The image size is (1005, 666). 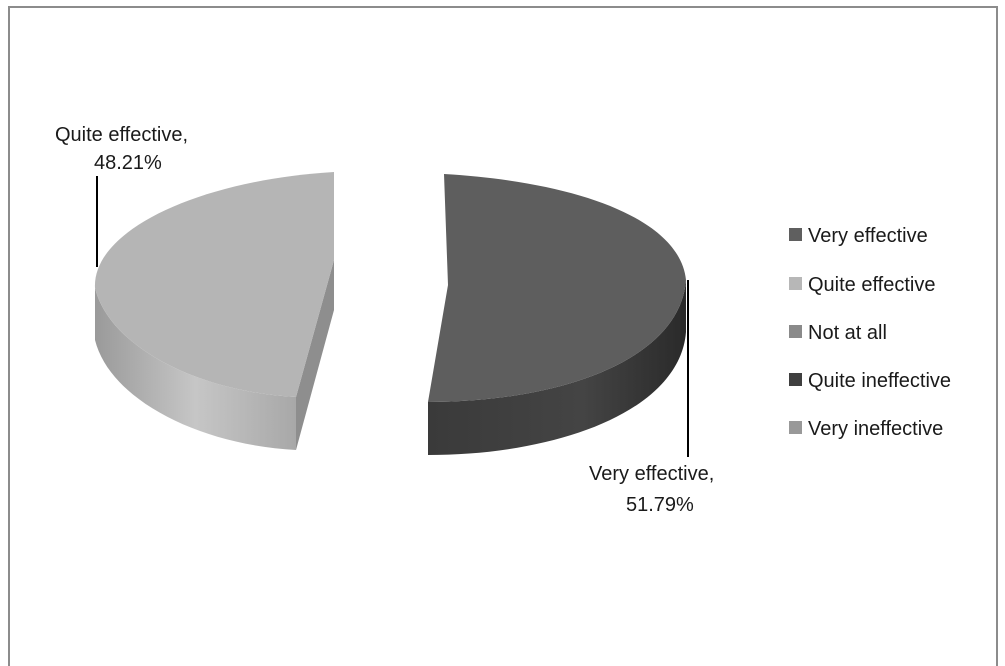 I want to click on slice-very-effective, so click(x=557, y=314).